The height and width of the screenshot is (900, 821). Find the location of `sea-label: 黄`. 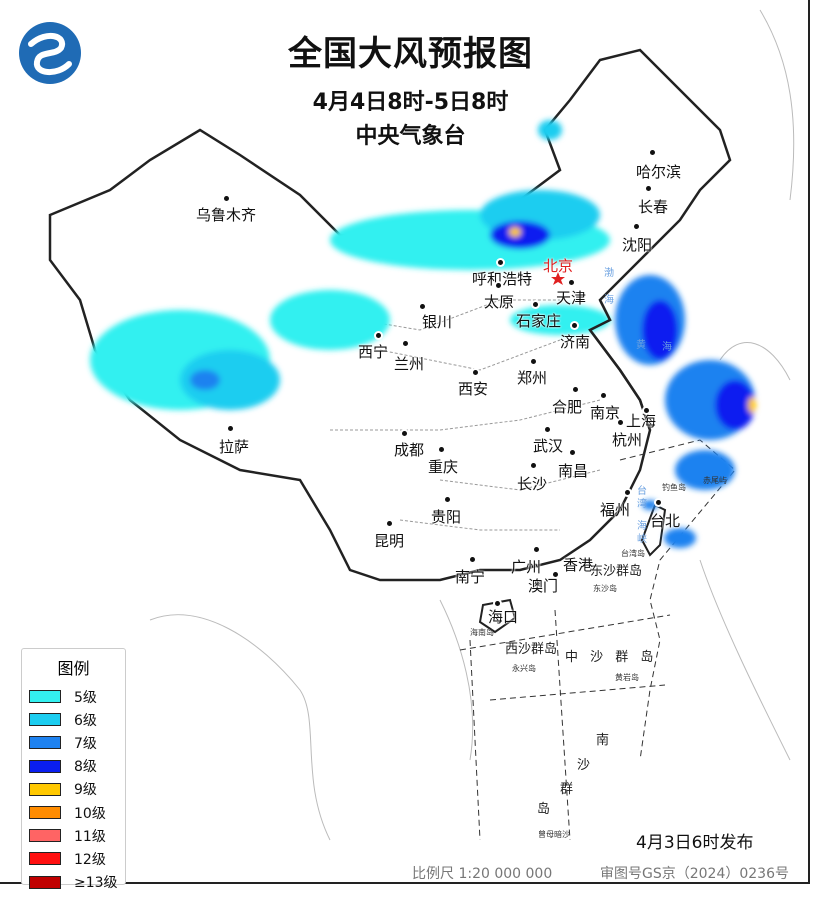

sea-label: 黄 is located at coordinates (641, 345).